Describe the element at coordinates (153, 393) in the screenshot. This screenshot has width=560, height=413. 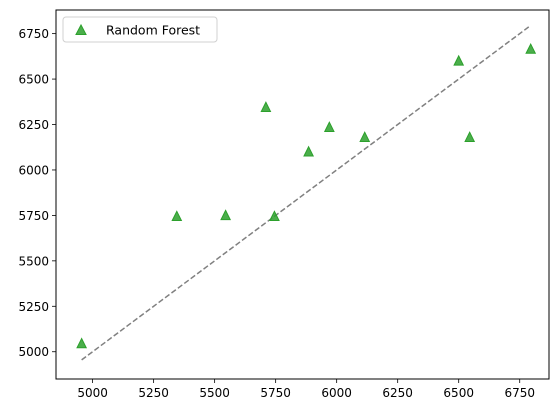
I see `x-tick-label: 5250` at that location.